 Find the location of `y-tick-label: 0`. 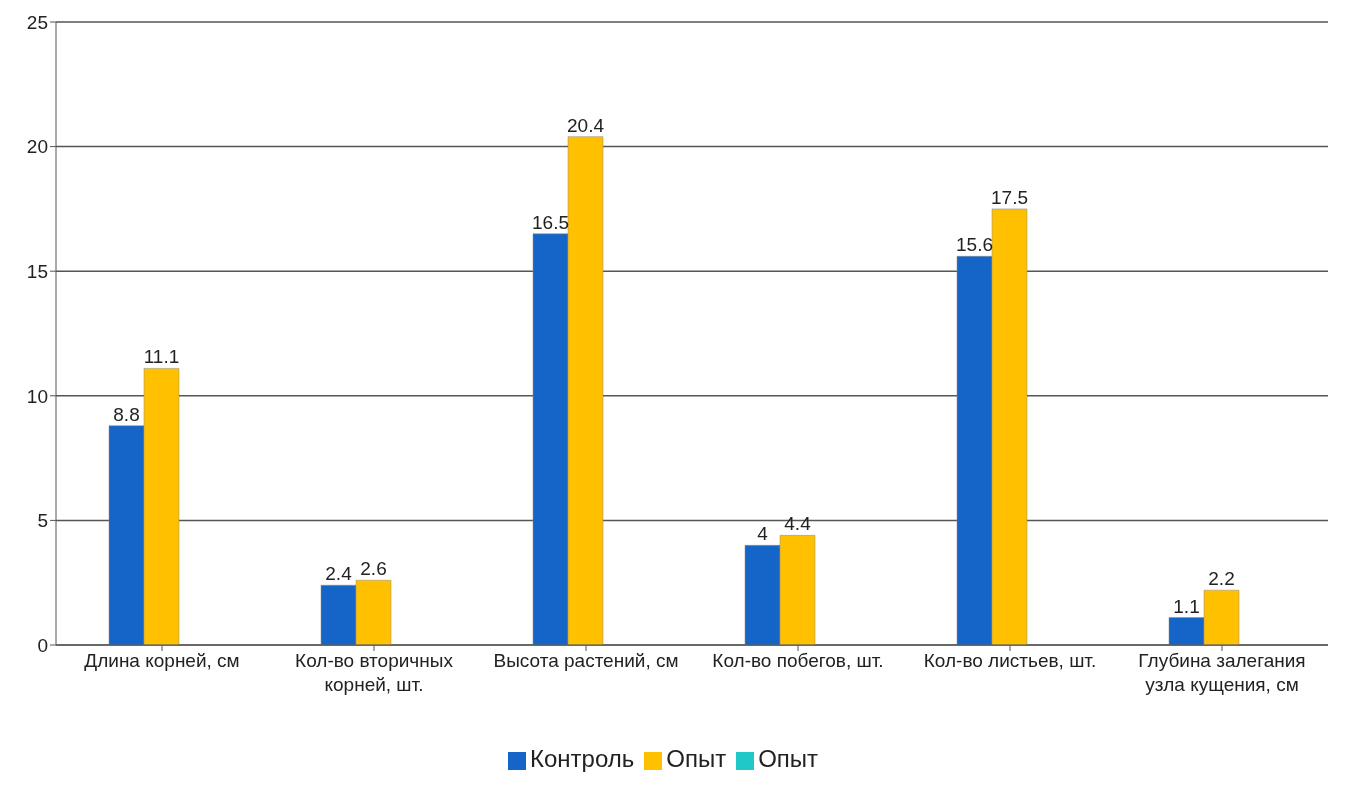

y-tick-label: 0 is located at coordinates (42, 645).